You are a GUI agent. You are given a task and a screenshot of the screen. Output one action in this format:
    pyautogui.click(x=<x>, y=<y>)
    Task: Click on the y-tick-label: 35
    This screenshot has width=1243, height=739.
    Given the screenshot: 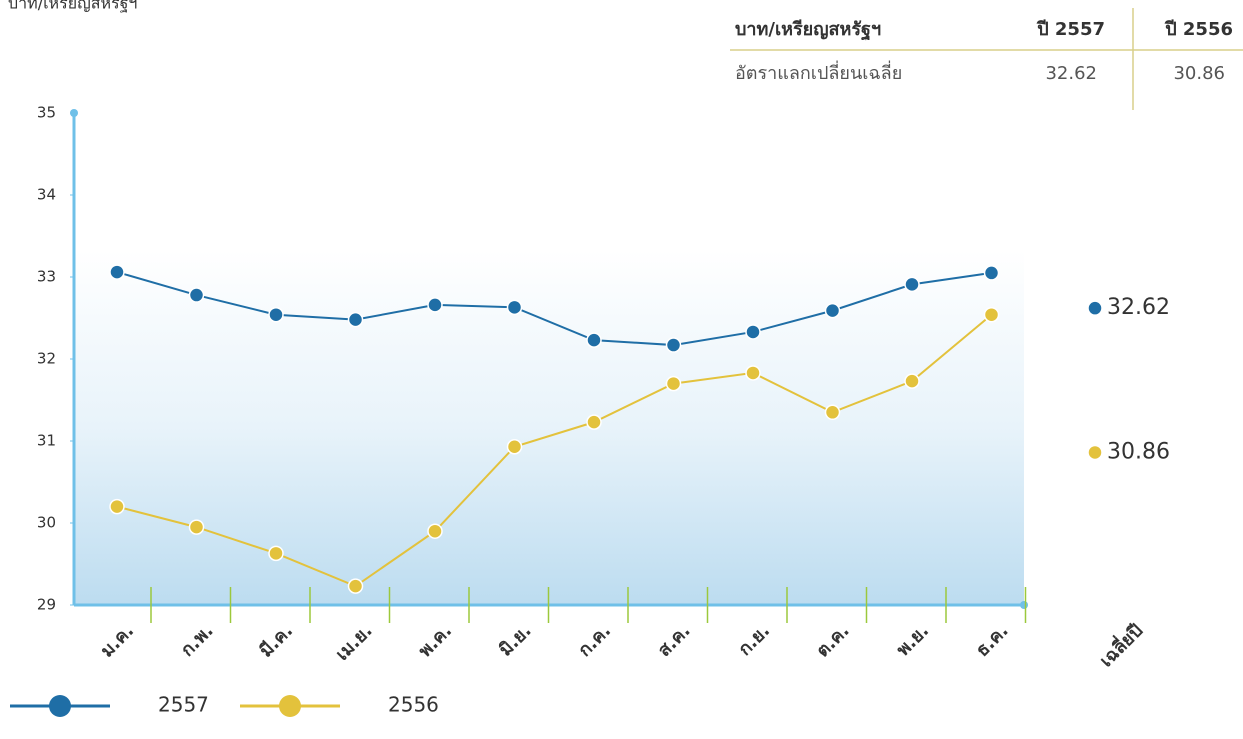 What is the action you would take?
    pyautogui.click(x=46, y=113)
    